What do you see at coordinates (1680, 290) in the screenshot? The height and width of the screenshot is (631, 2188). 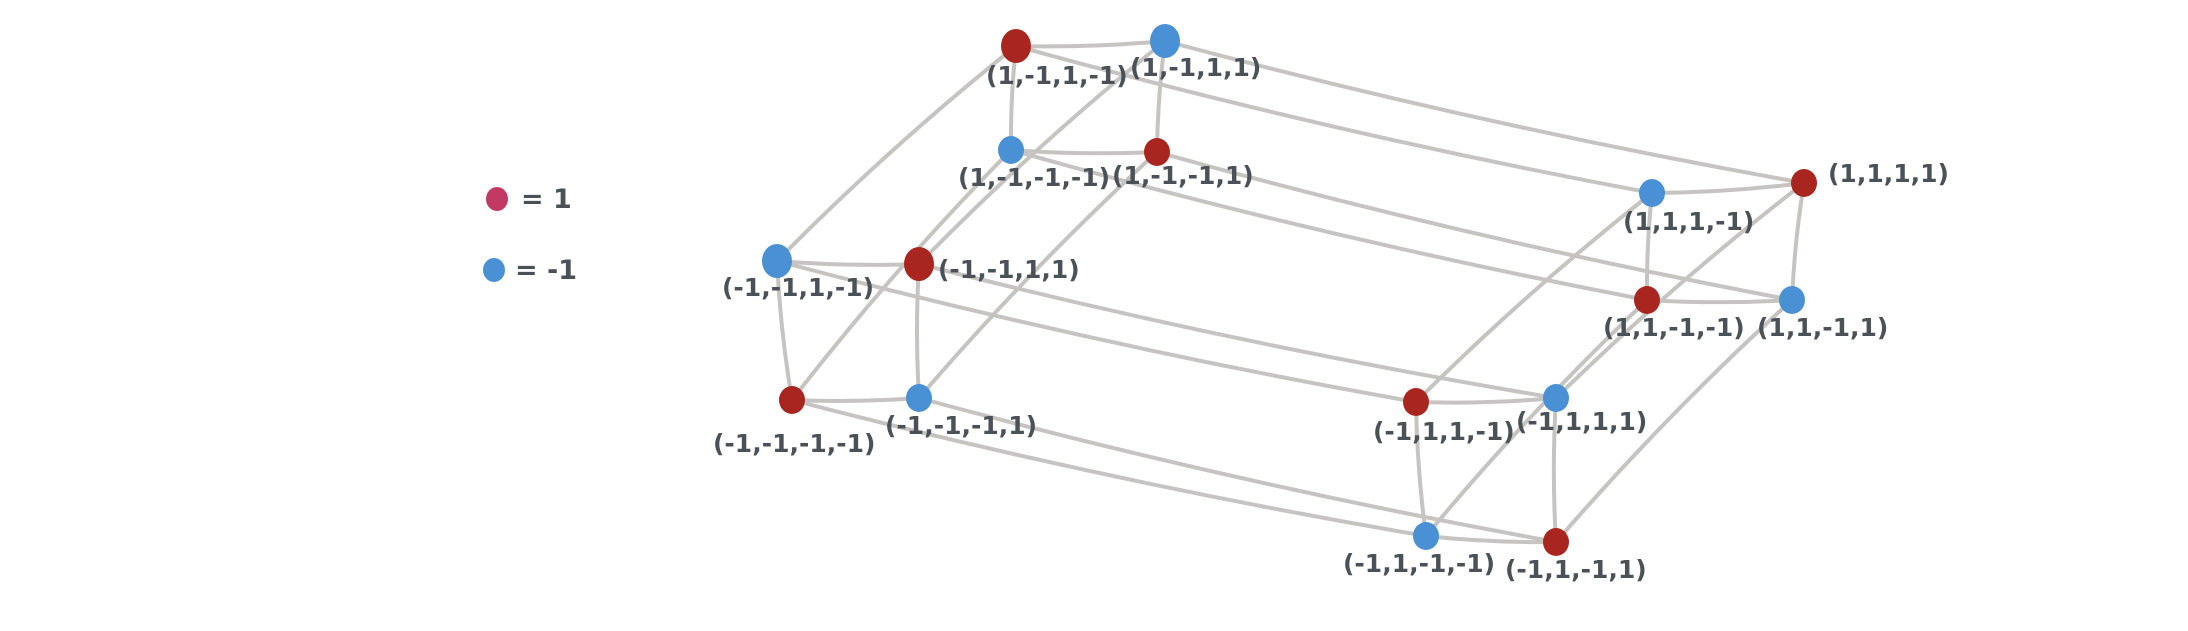 I see `edge-J-N` at bounding box center [1680, 290].